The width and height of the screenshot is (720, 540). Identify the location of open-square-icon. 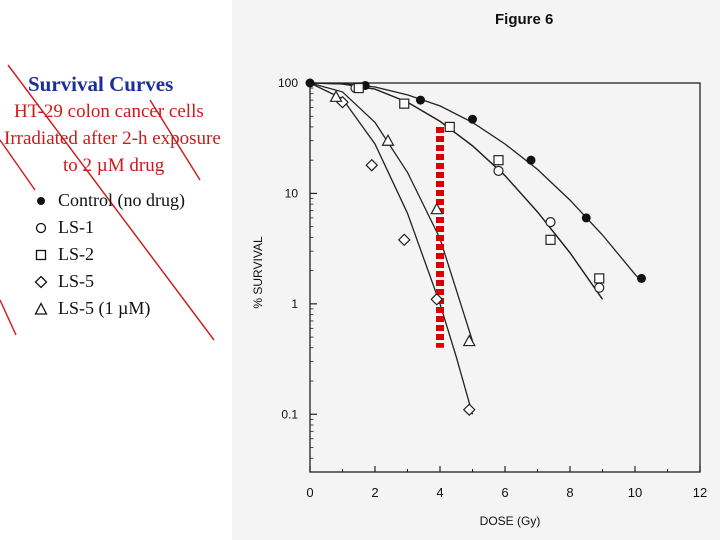
(41, 255).